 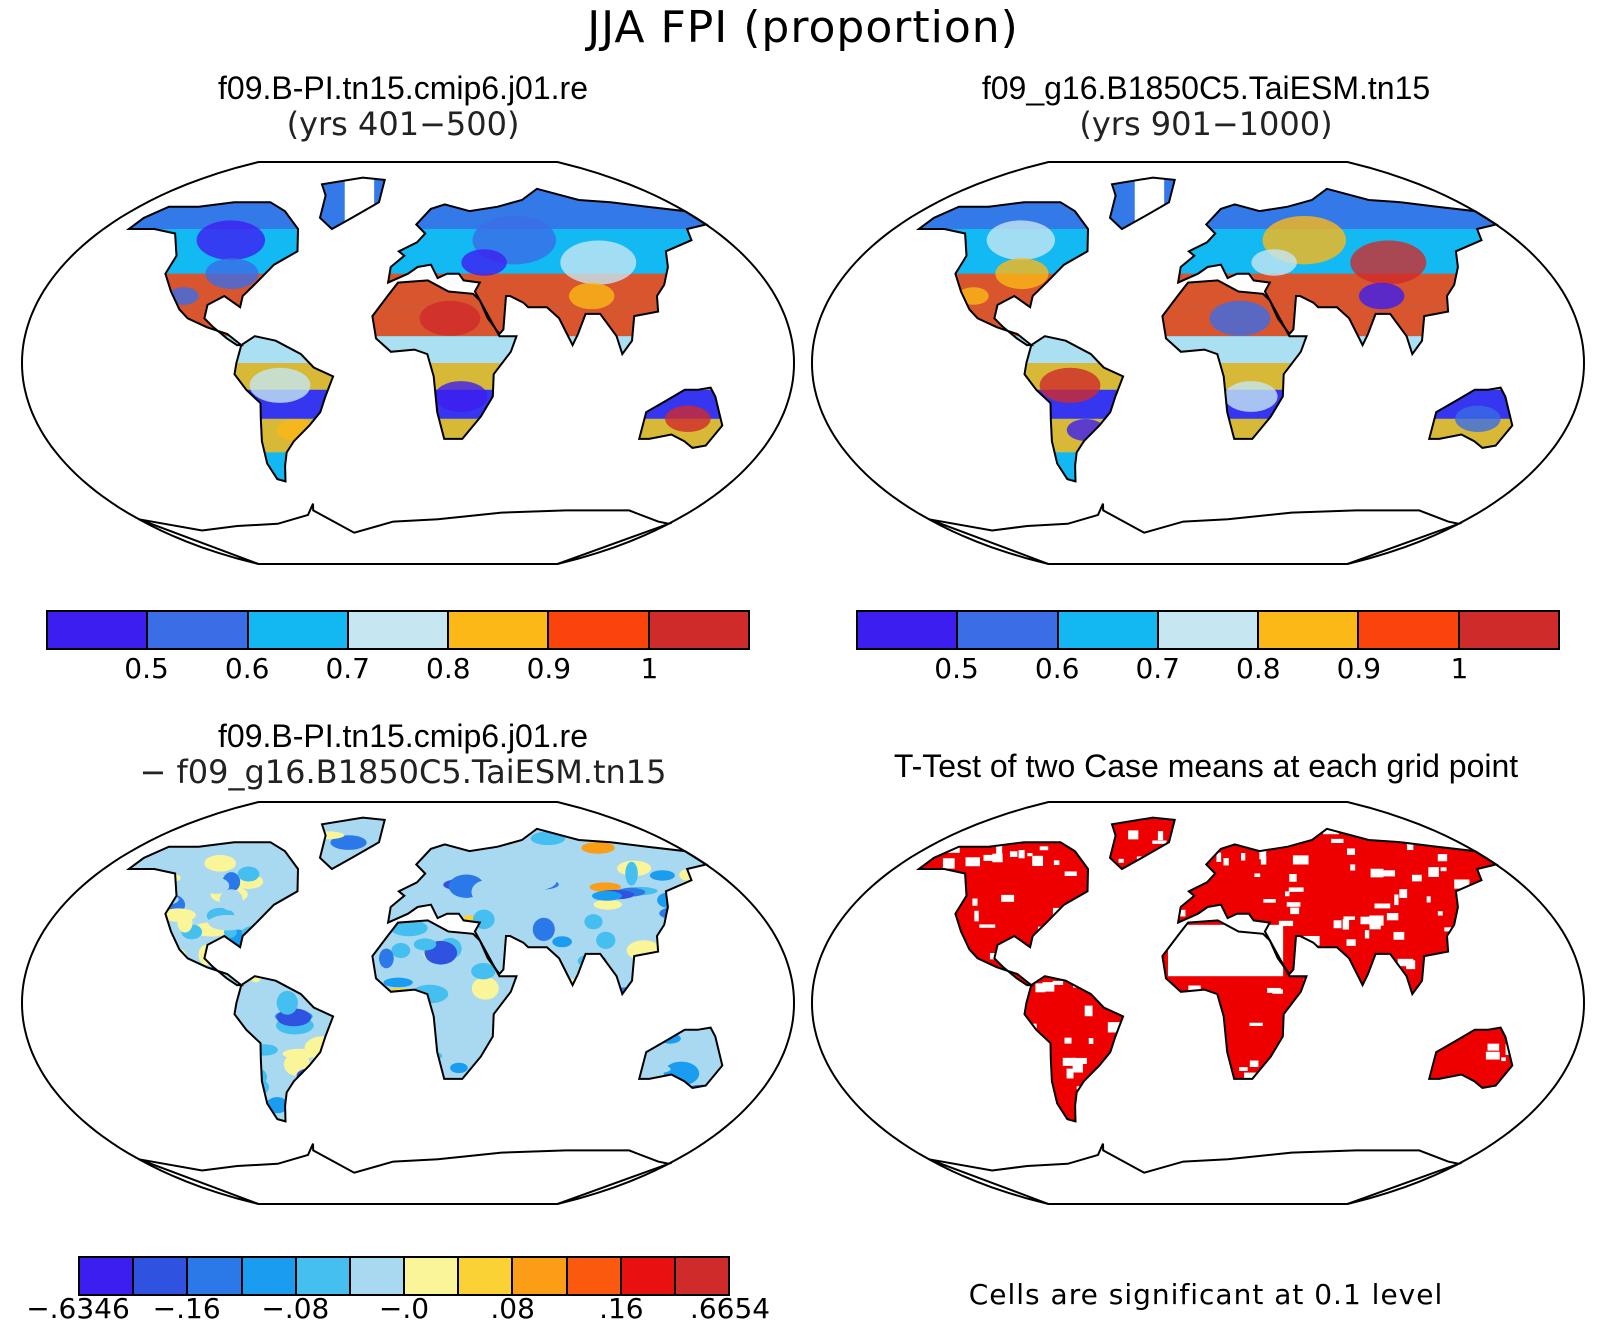 I want to click on antarctica-mask, so click(x=425, y=1170).